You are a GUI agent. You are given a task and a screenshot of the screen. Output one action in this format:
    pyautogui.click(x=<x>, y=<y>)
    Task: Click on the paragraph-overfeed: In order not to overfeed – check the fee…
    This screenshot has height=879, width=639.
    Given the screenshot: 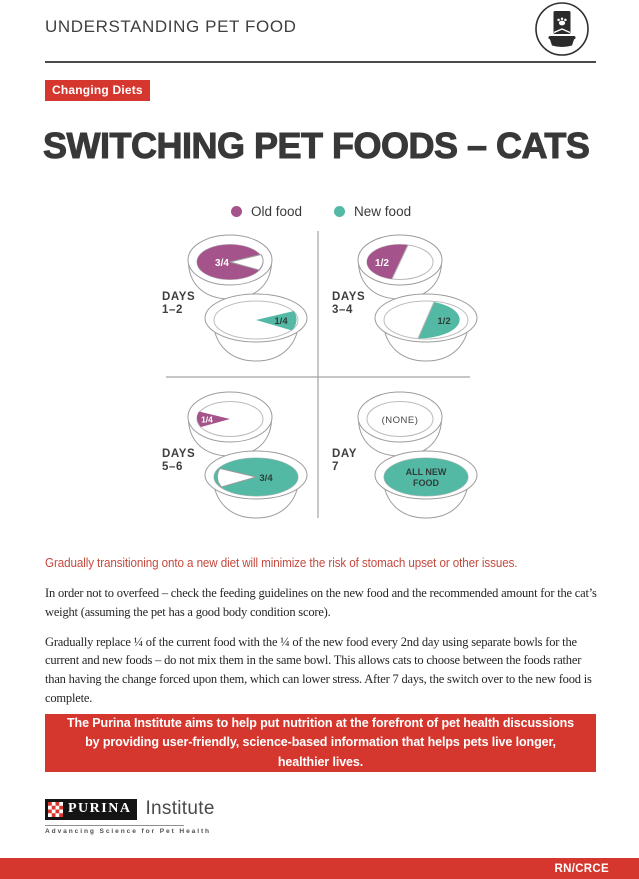 What is the action you would take?
    pyautogui.click(x=321, y=602)
    